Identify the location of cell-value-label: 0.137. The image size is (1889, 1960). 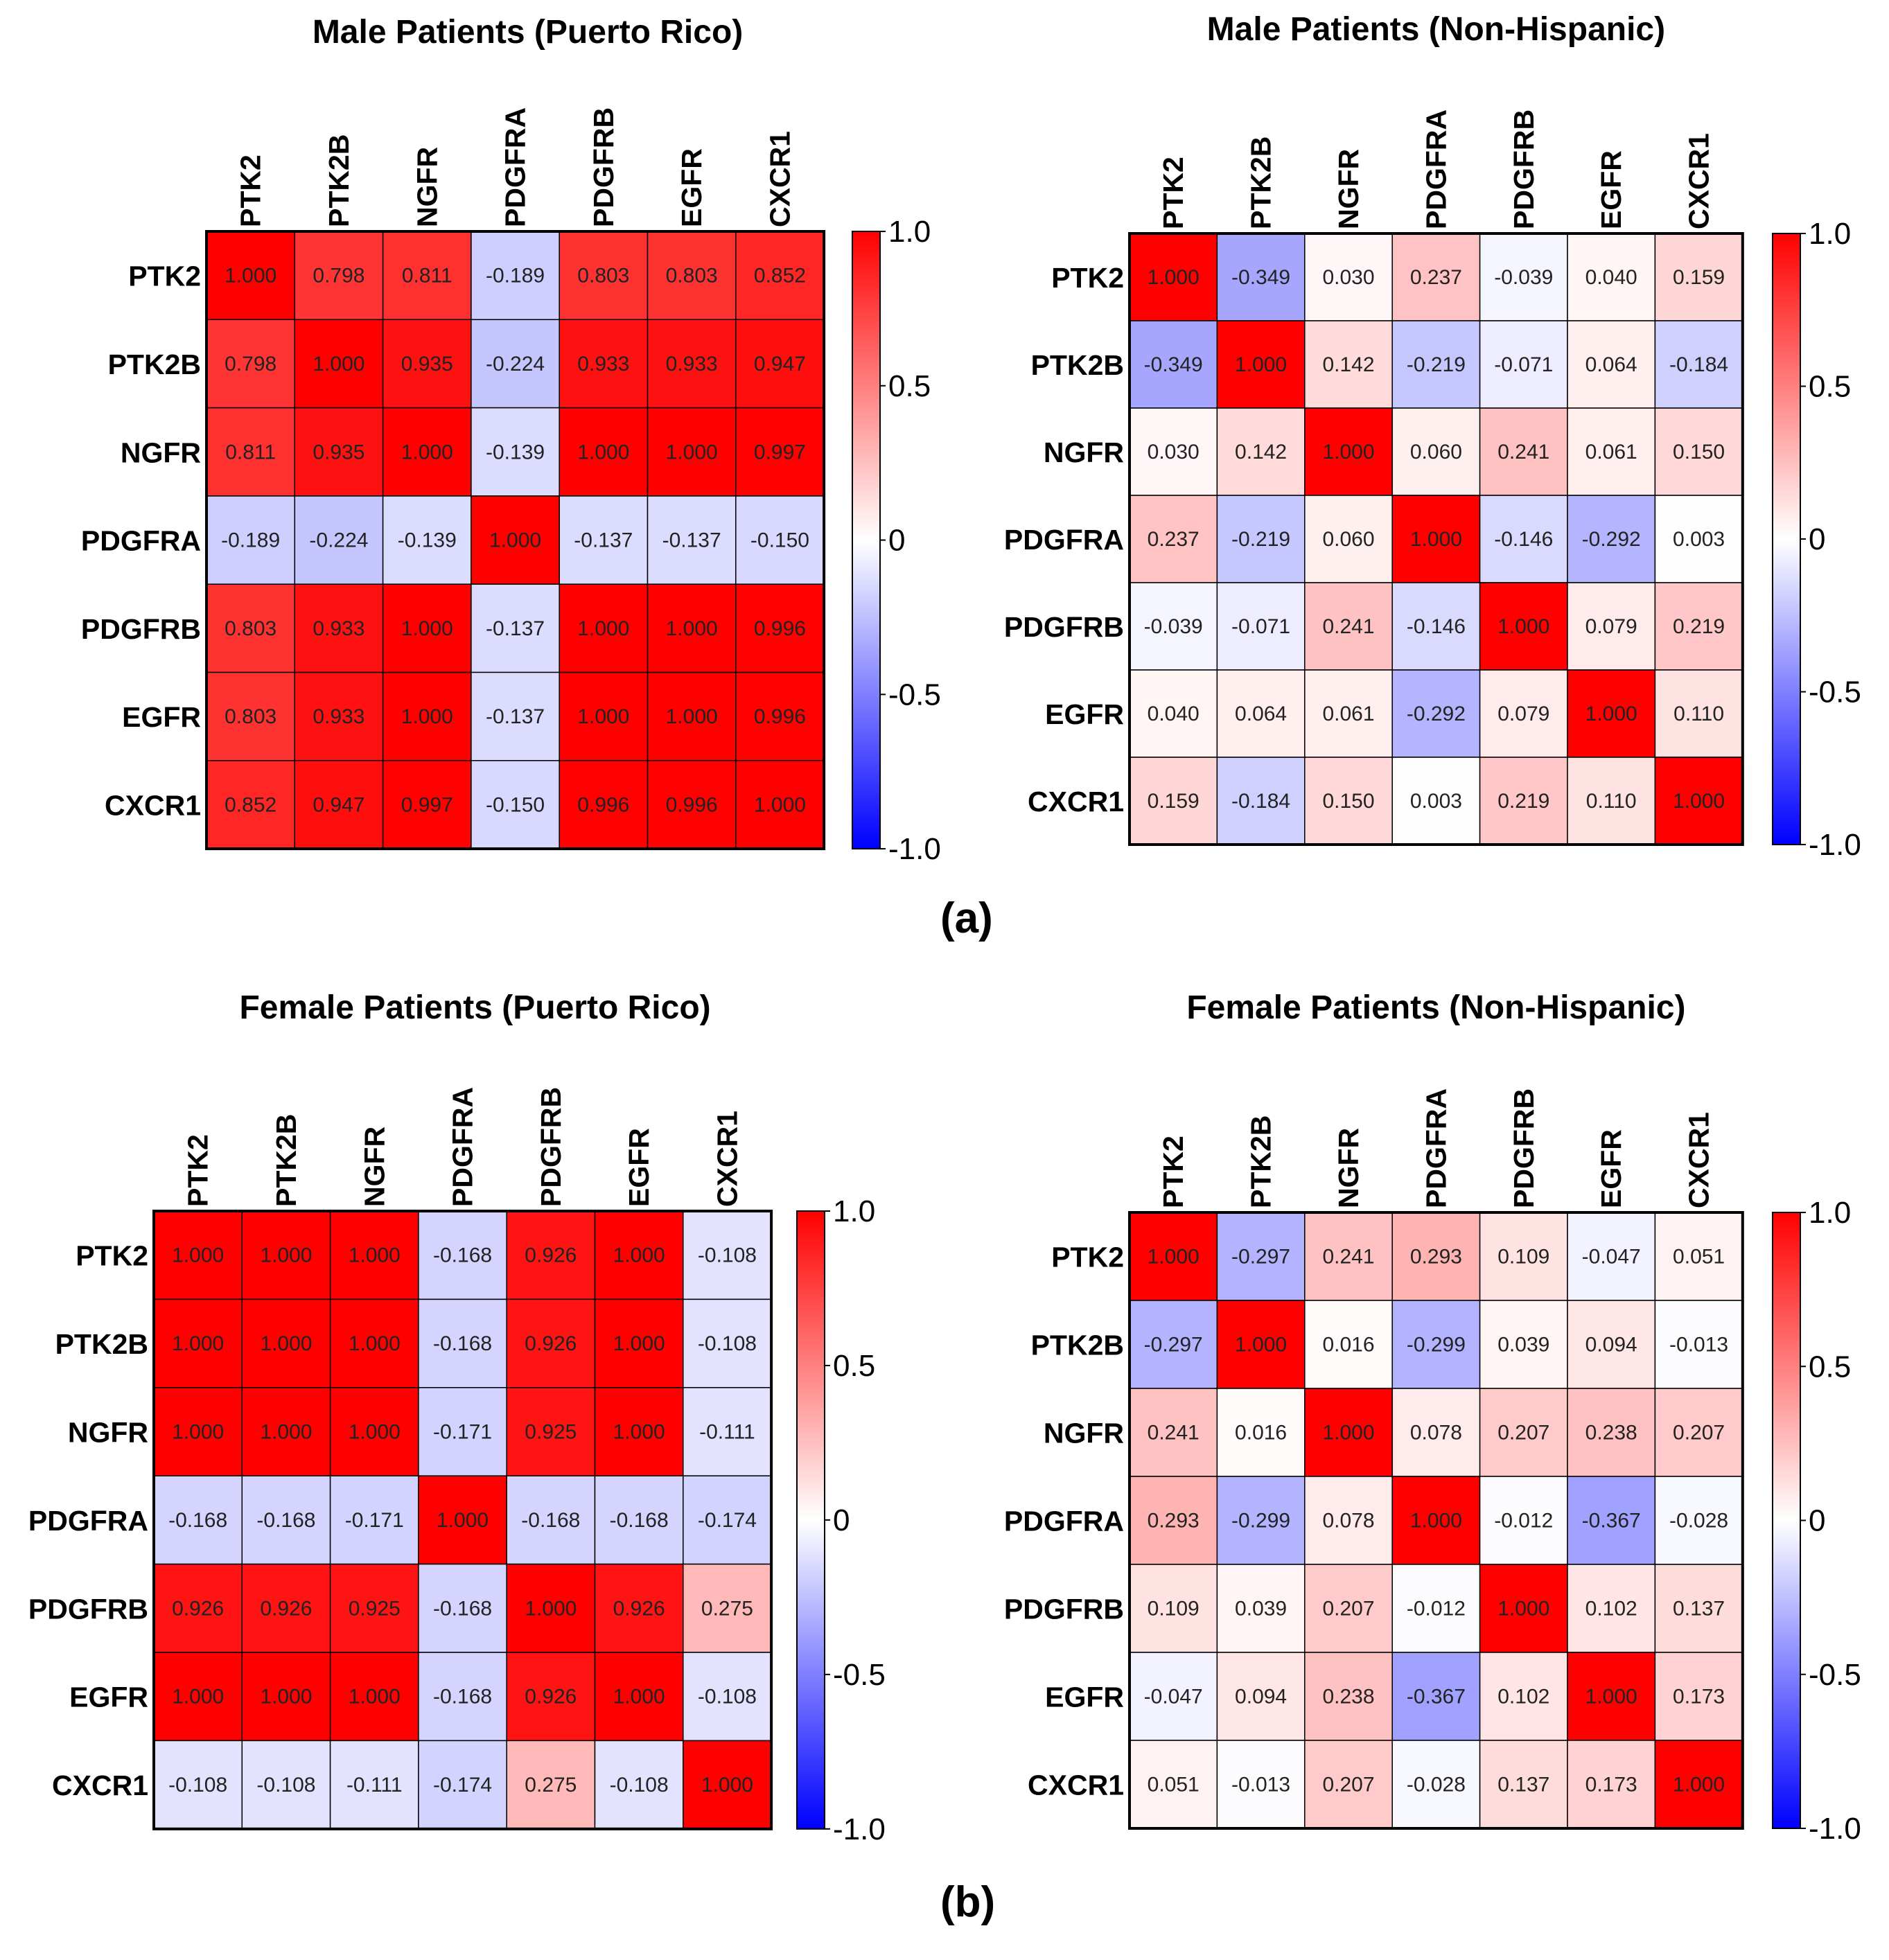
(1699, 1609).